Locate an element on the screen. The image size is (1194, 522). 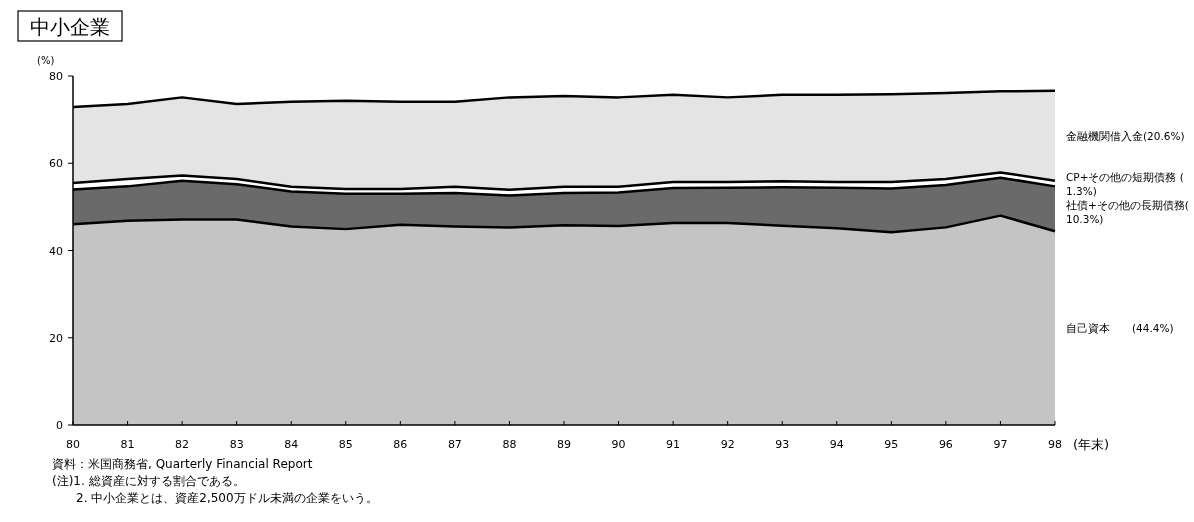
x-tick-label: 81 is located at coordinates (127, 444).